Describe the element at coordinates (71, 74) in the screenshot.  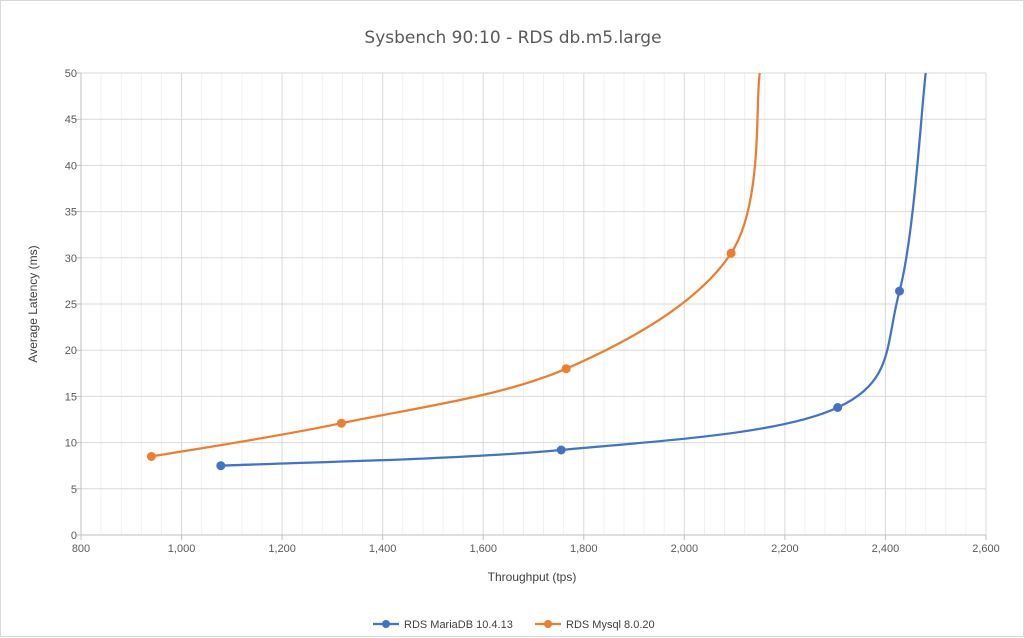
I see `y-tick-label: 50` at that location.